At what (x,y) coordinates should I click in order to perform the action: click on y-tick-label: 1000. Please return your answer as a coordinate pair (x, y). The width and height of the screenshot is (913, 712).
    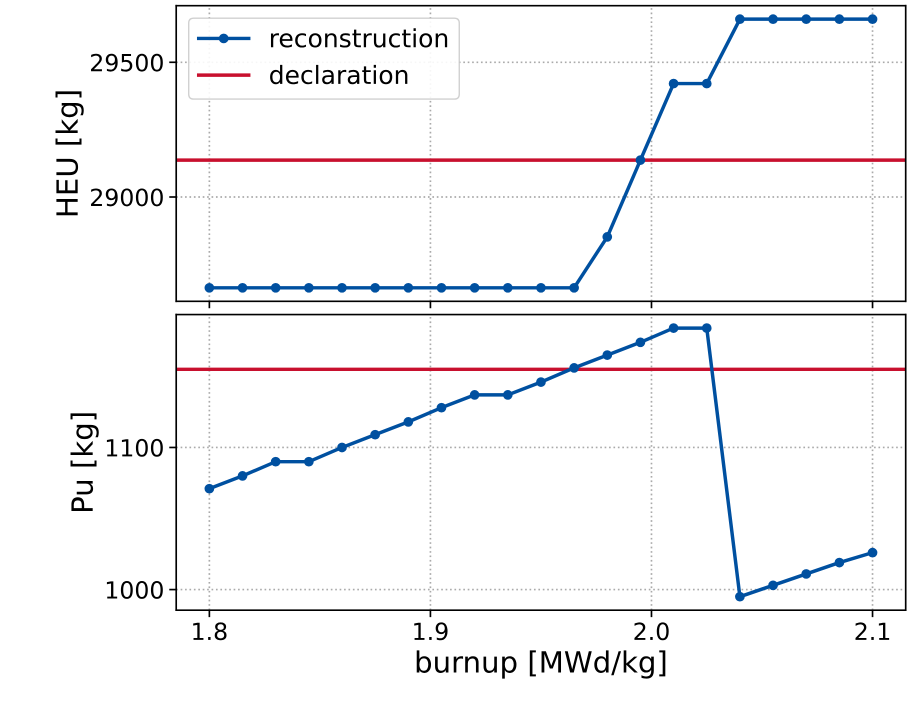
    Looking at the image, I should click on (134, 590).